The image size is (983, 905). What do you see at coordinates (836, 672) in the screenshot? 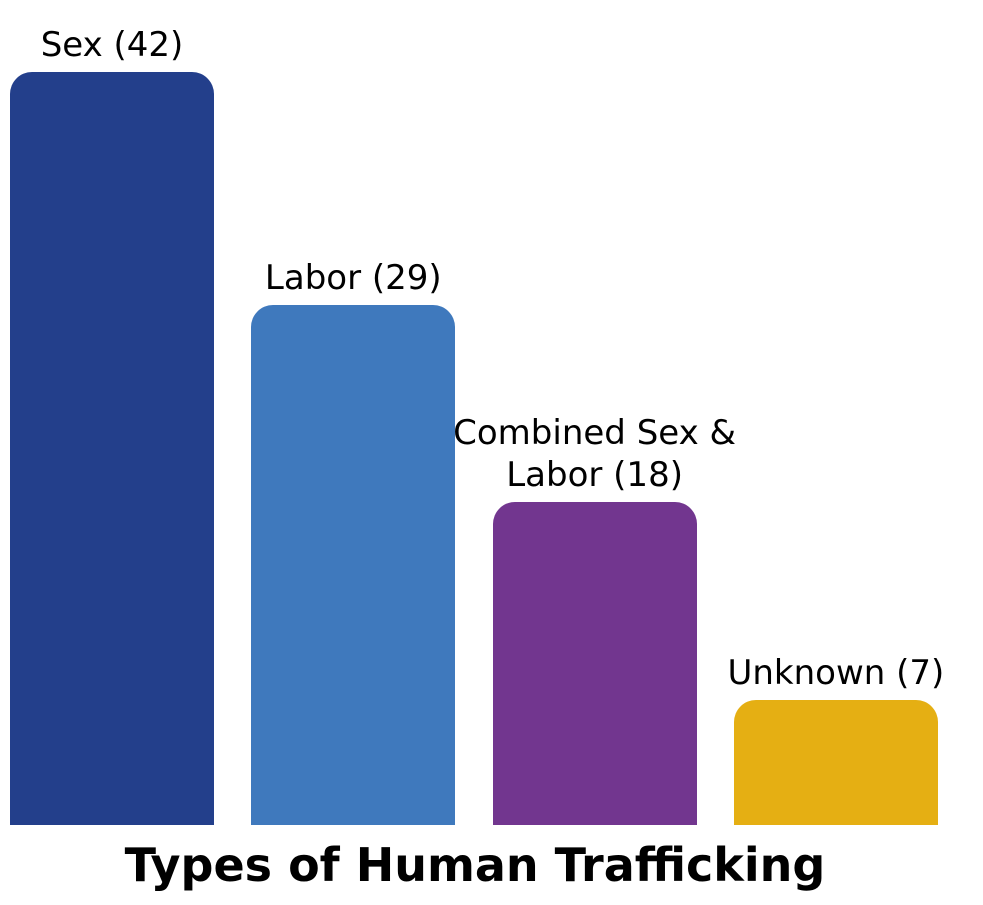
I see `value-label: Unknown (7)` at bounding box center [836, 672].